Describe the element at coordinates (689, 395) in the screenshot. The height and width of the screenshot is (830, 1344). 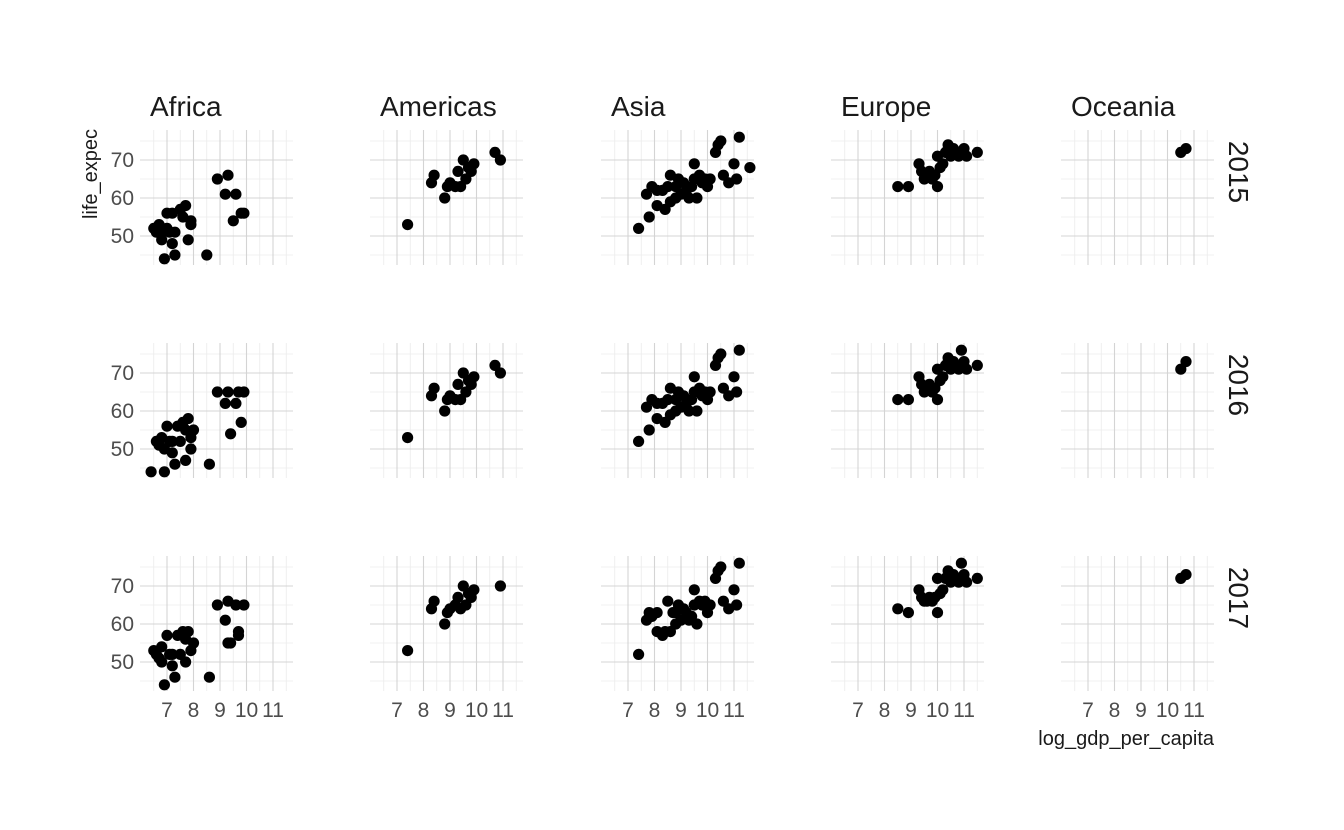
I see `panel-asia-2016-points` at that location.